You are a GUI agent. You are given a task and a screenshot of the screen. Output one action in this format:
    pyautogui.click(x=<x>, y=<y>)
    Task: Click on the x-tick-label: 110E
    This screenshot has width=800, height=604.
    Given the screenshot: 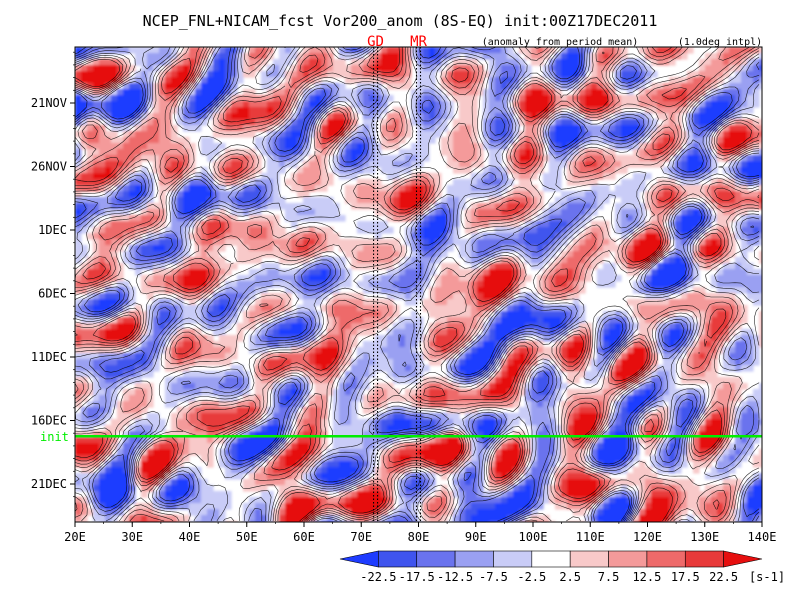 What is the action you would take?
    pyautogui.click(x=590, y=537)
    